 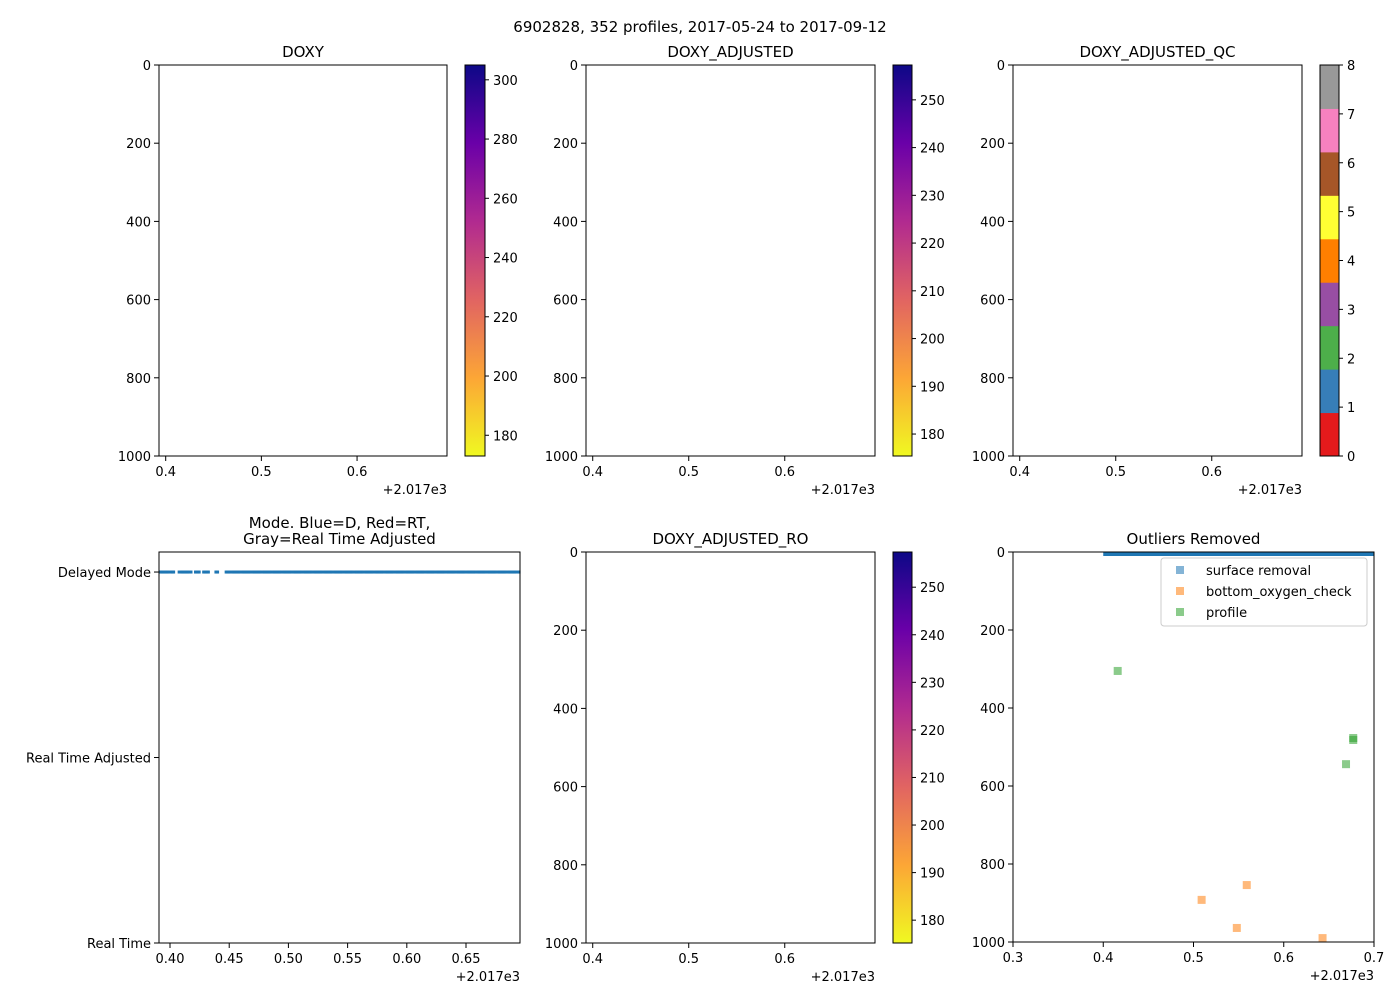 What do you see at coordinates (119, 944) in the screenshot?
I see `y-tick-label: Real Time` at bounding box center [119, 944].